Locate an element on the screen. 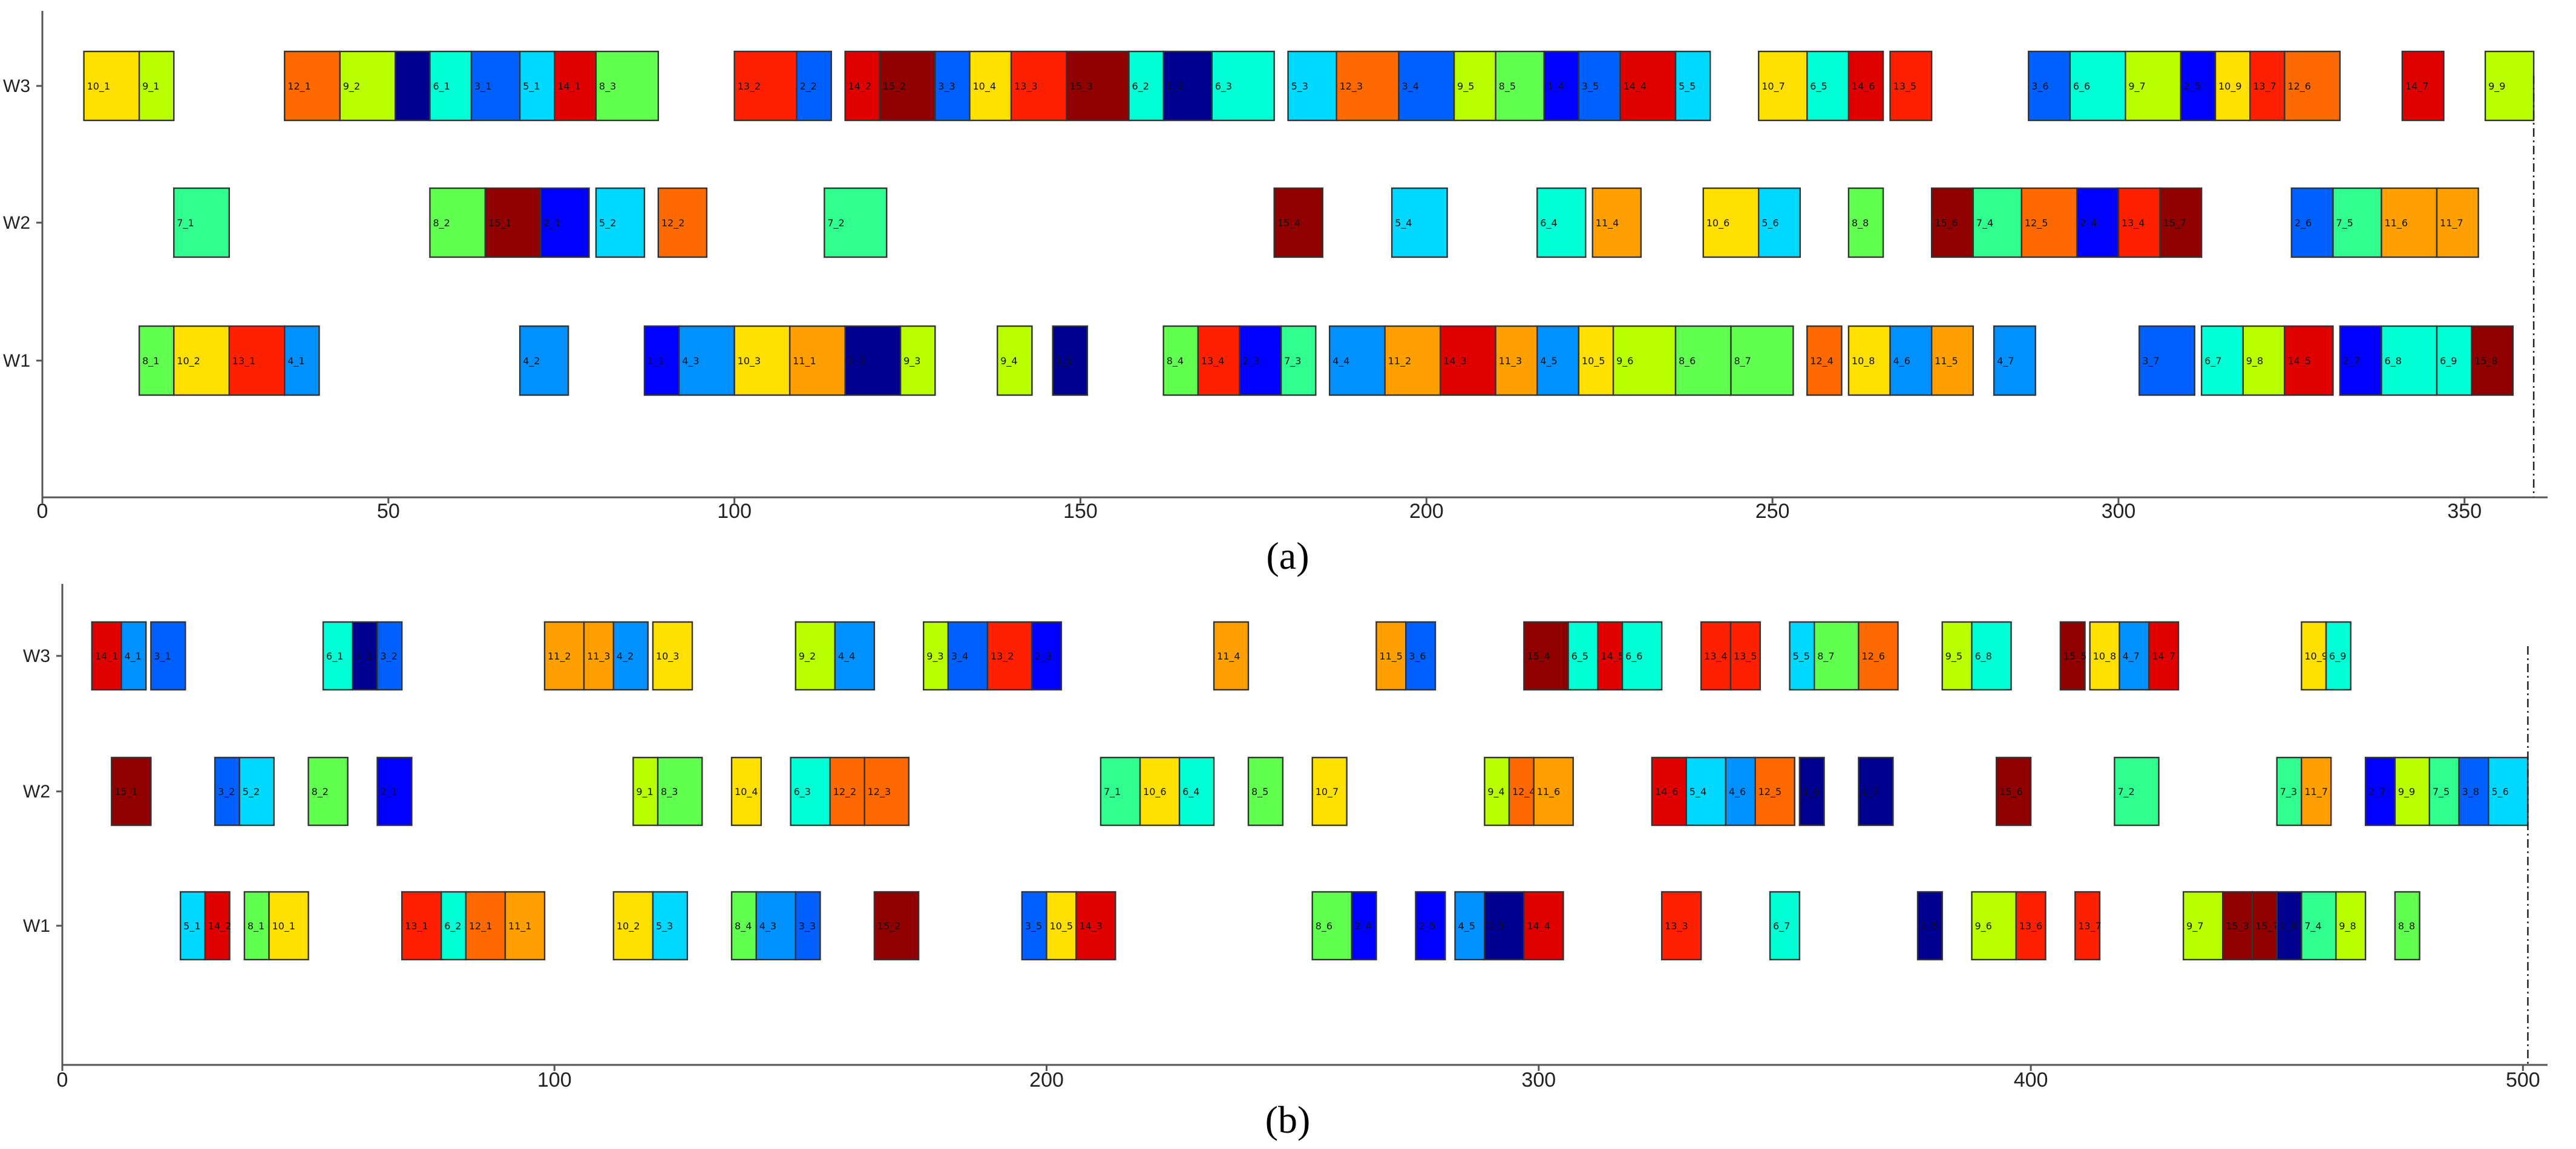 Image resolution: width=2576 pixels, height=1149 pixels. operation-block: 2_3 is located at coordinates (1047, 656).